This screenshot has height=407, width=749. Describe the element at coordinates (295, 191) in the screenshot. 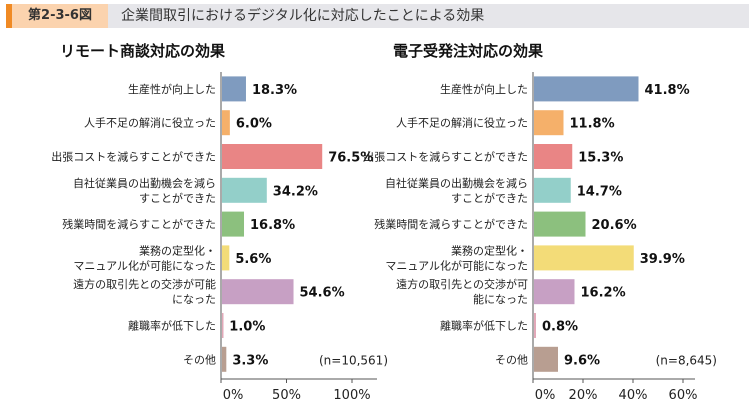

I see `data-label: 34.2%` at that location.